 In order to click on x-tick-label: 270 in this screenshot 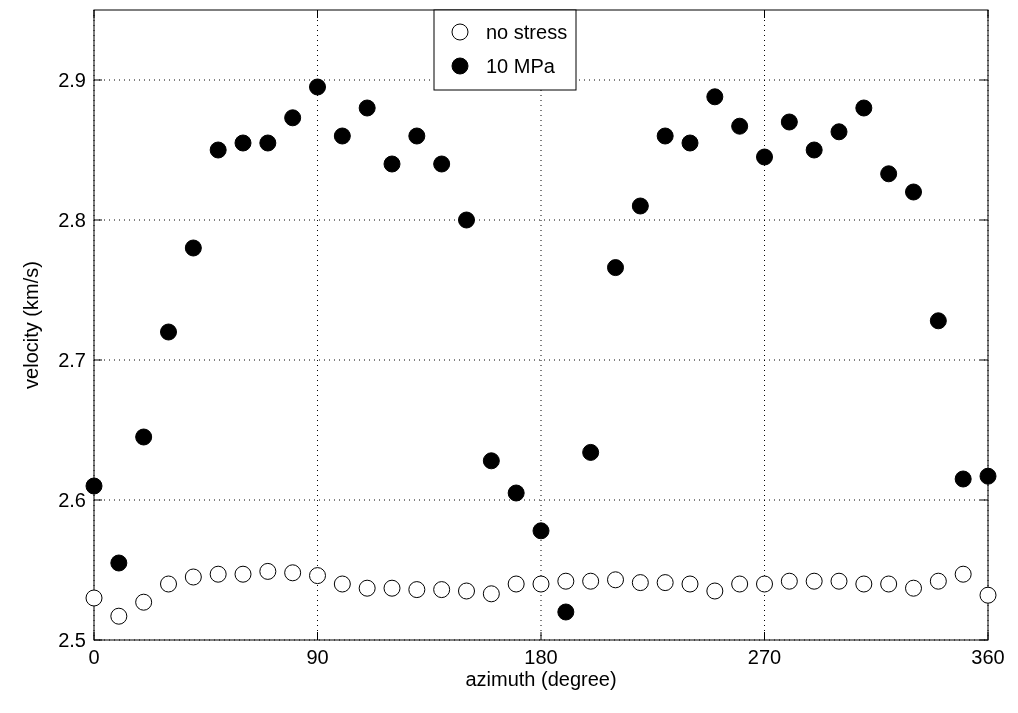, I will do `click(764, 657)`.